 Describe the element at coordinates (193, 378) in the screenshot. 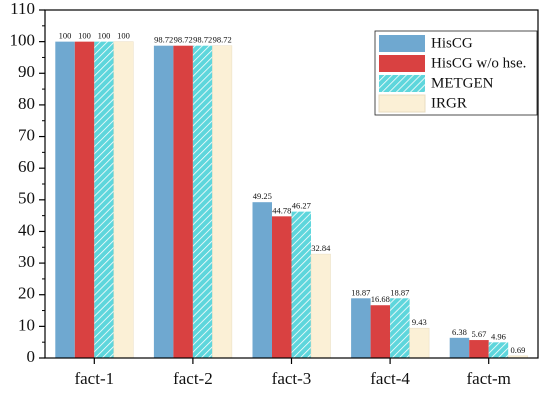

I see `x-tick-label: fact-2` at that location.